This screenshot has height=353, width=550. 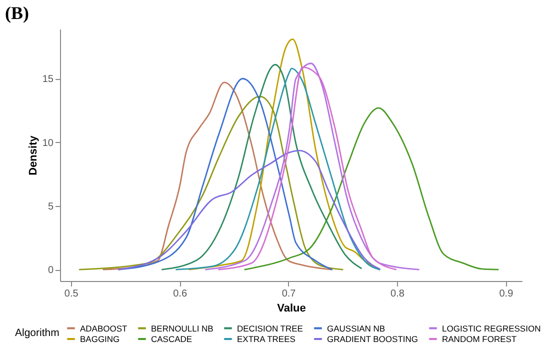 I want to click on legend-label: DECISION TREE, so click(x=270, y=328).